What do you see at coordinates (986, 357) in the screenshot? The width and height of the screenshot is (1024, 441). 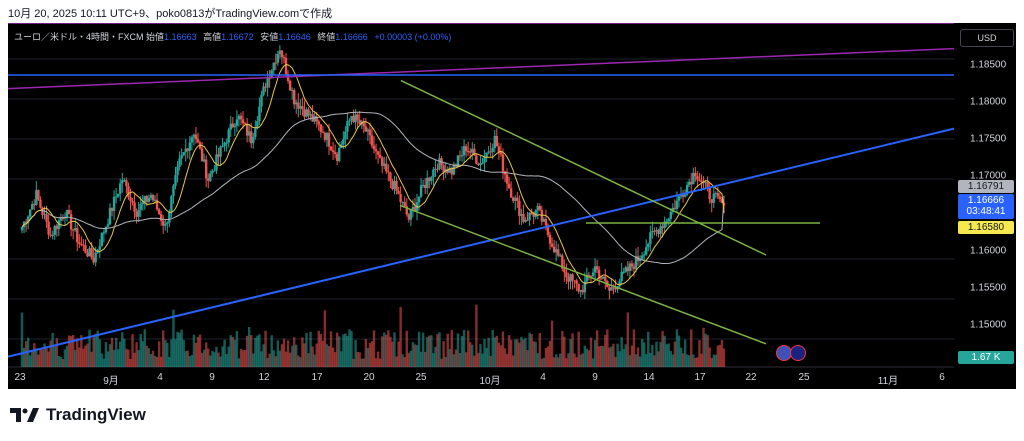 I see `volume-tag: 1.67 K` at bounding box center [986, 357].